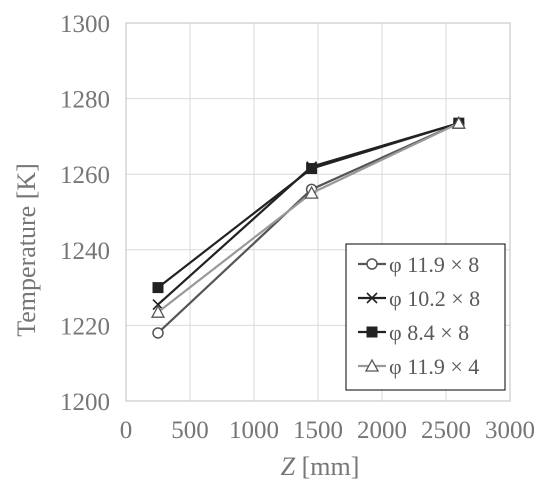 The height and width of the screenshot is (491, 550). Describe the element at coordinates (434, 298) in the screenshot. I see `legend-label: φ 10.2 × 8` at that location.